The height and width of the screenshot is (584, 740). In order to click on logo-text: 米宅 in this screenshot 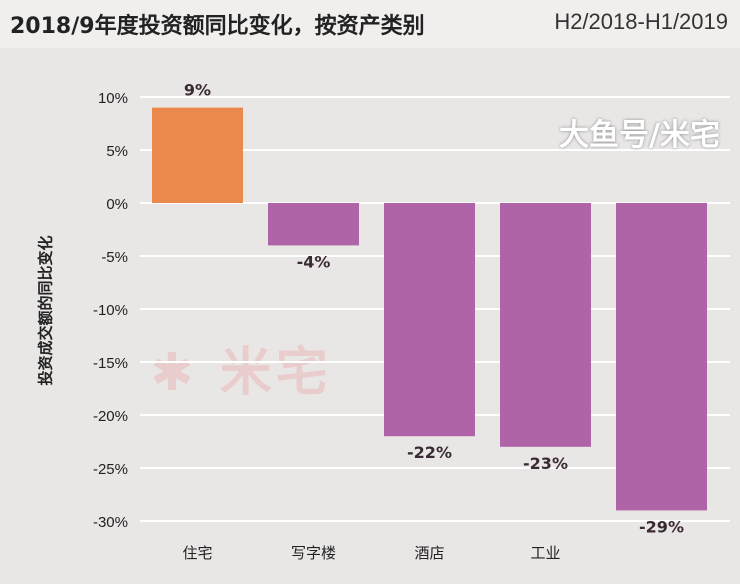, I will do `click(275, 373)`.